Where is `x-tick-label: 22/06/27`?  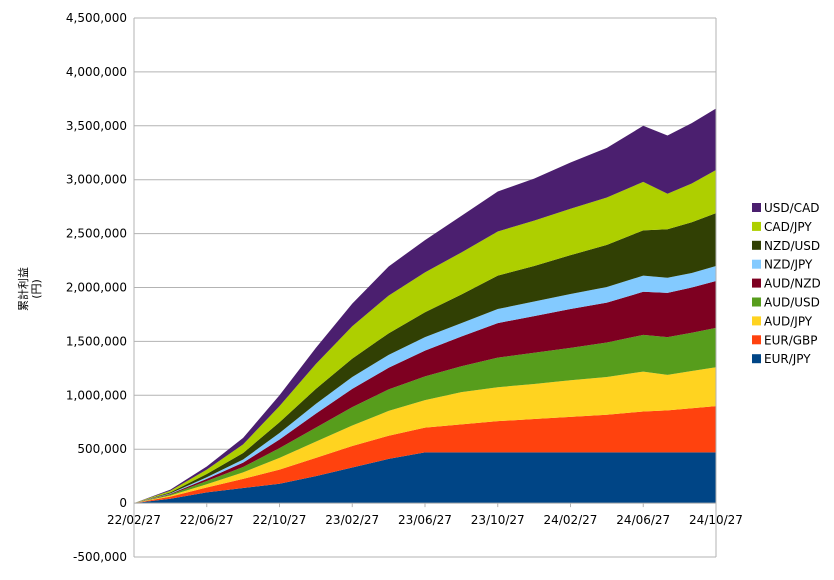 x-tick-label: 22/06/27 is located at coordinates (207, 520).